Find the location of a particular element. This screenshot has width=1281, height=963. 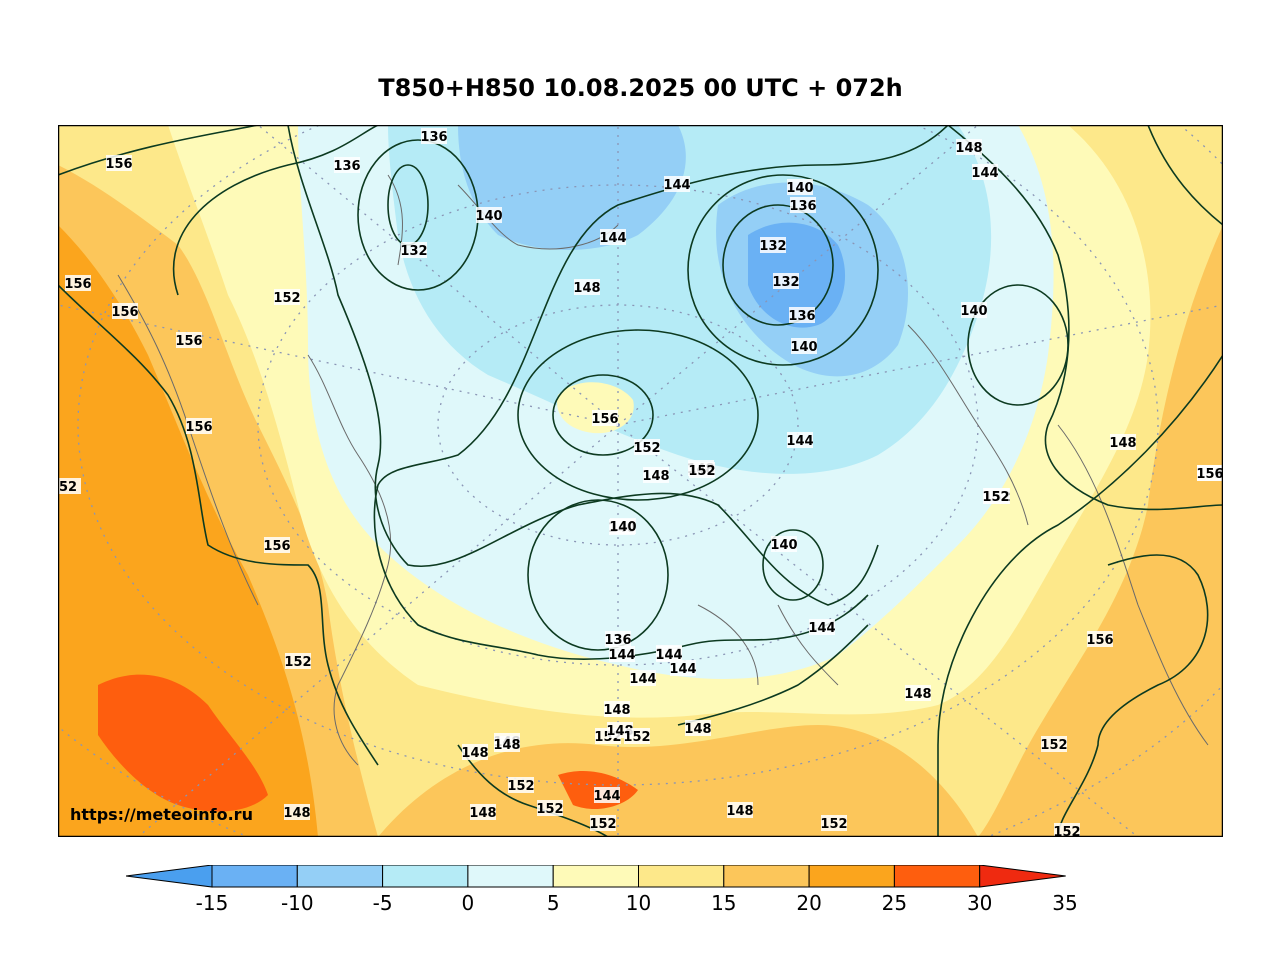

watermark-link: https://meteoinfo.ru is located at coordinates (161, 814).